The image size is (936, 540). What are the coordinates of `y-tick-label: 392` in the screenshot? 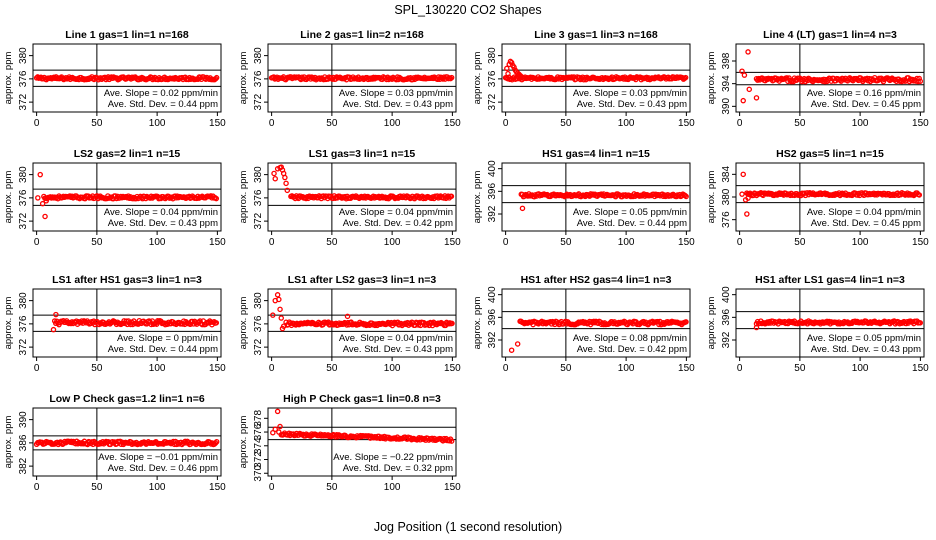 It's located at (726, 339).